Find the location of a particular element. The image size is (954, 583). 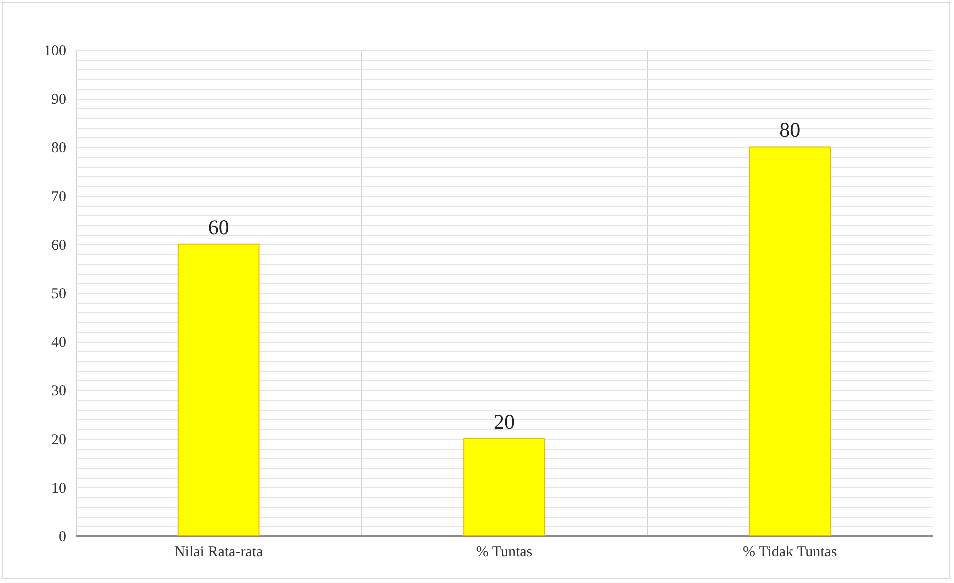

y-tick-label: 90 is located at coordinates (59, 100).